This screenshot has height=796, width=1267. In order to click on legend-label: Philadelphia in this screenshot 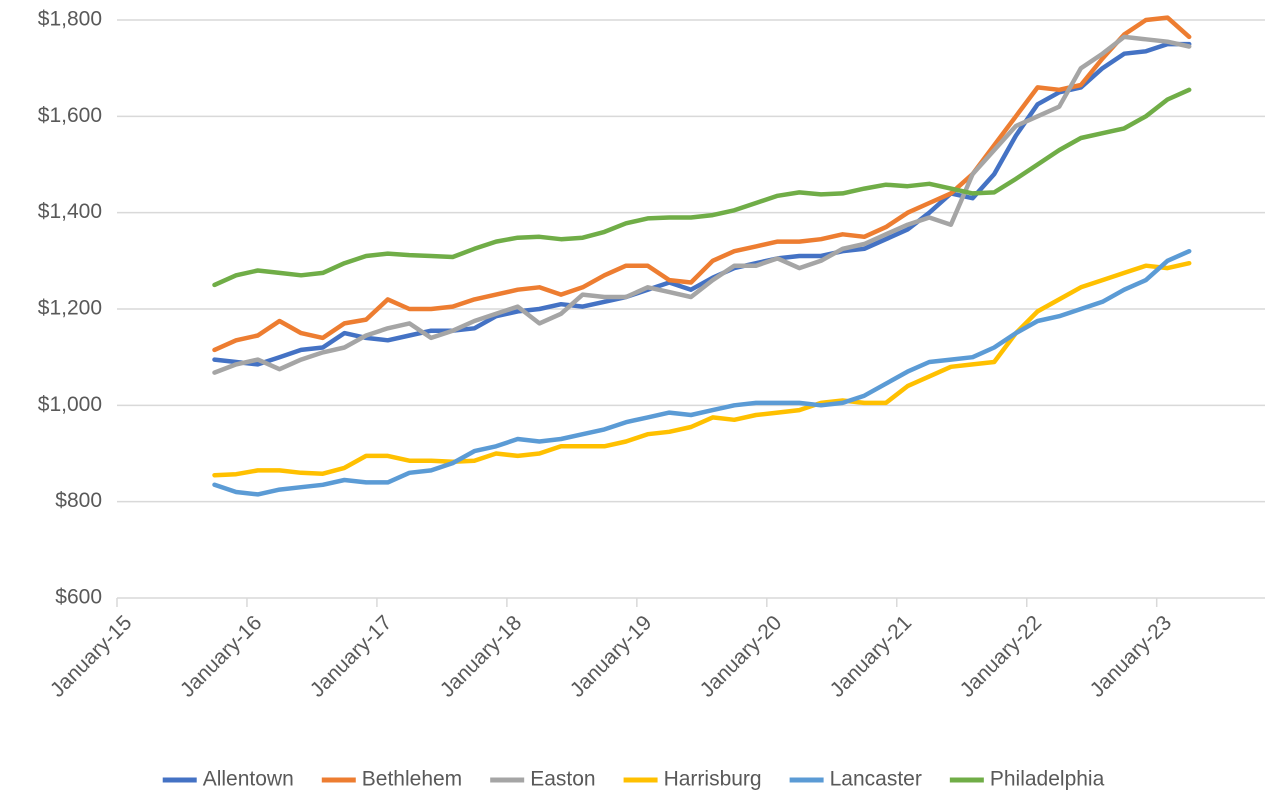, I will do `click(1047, 779)`.